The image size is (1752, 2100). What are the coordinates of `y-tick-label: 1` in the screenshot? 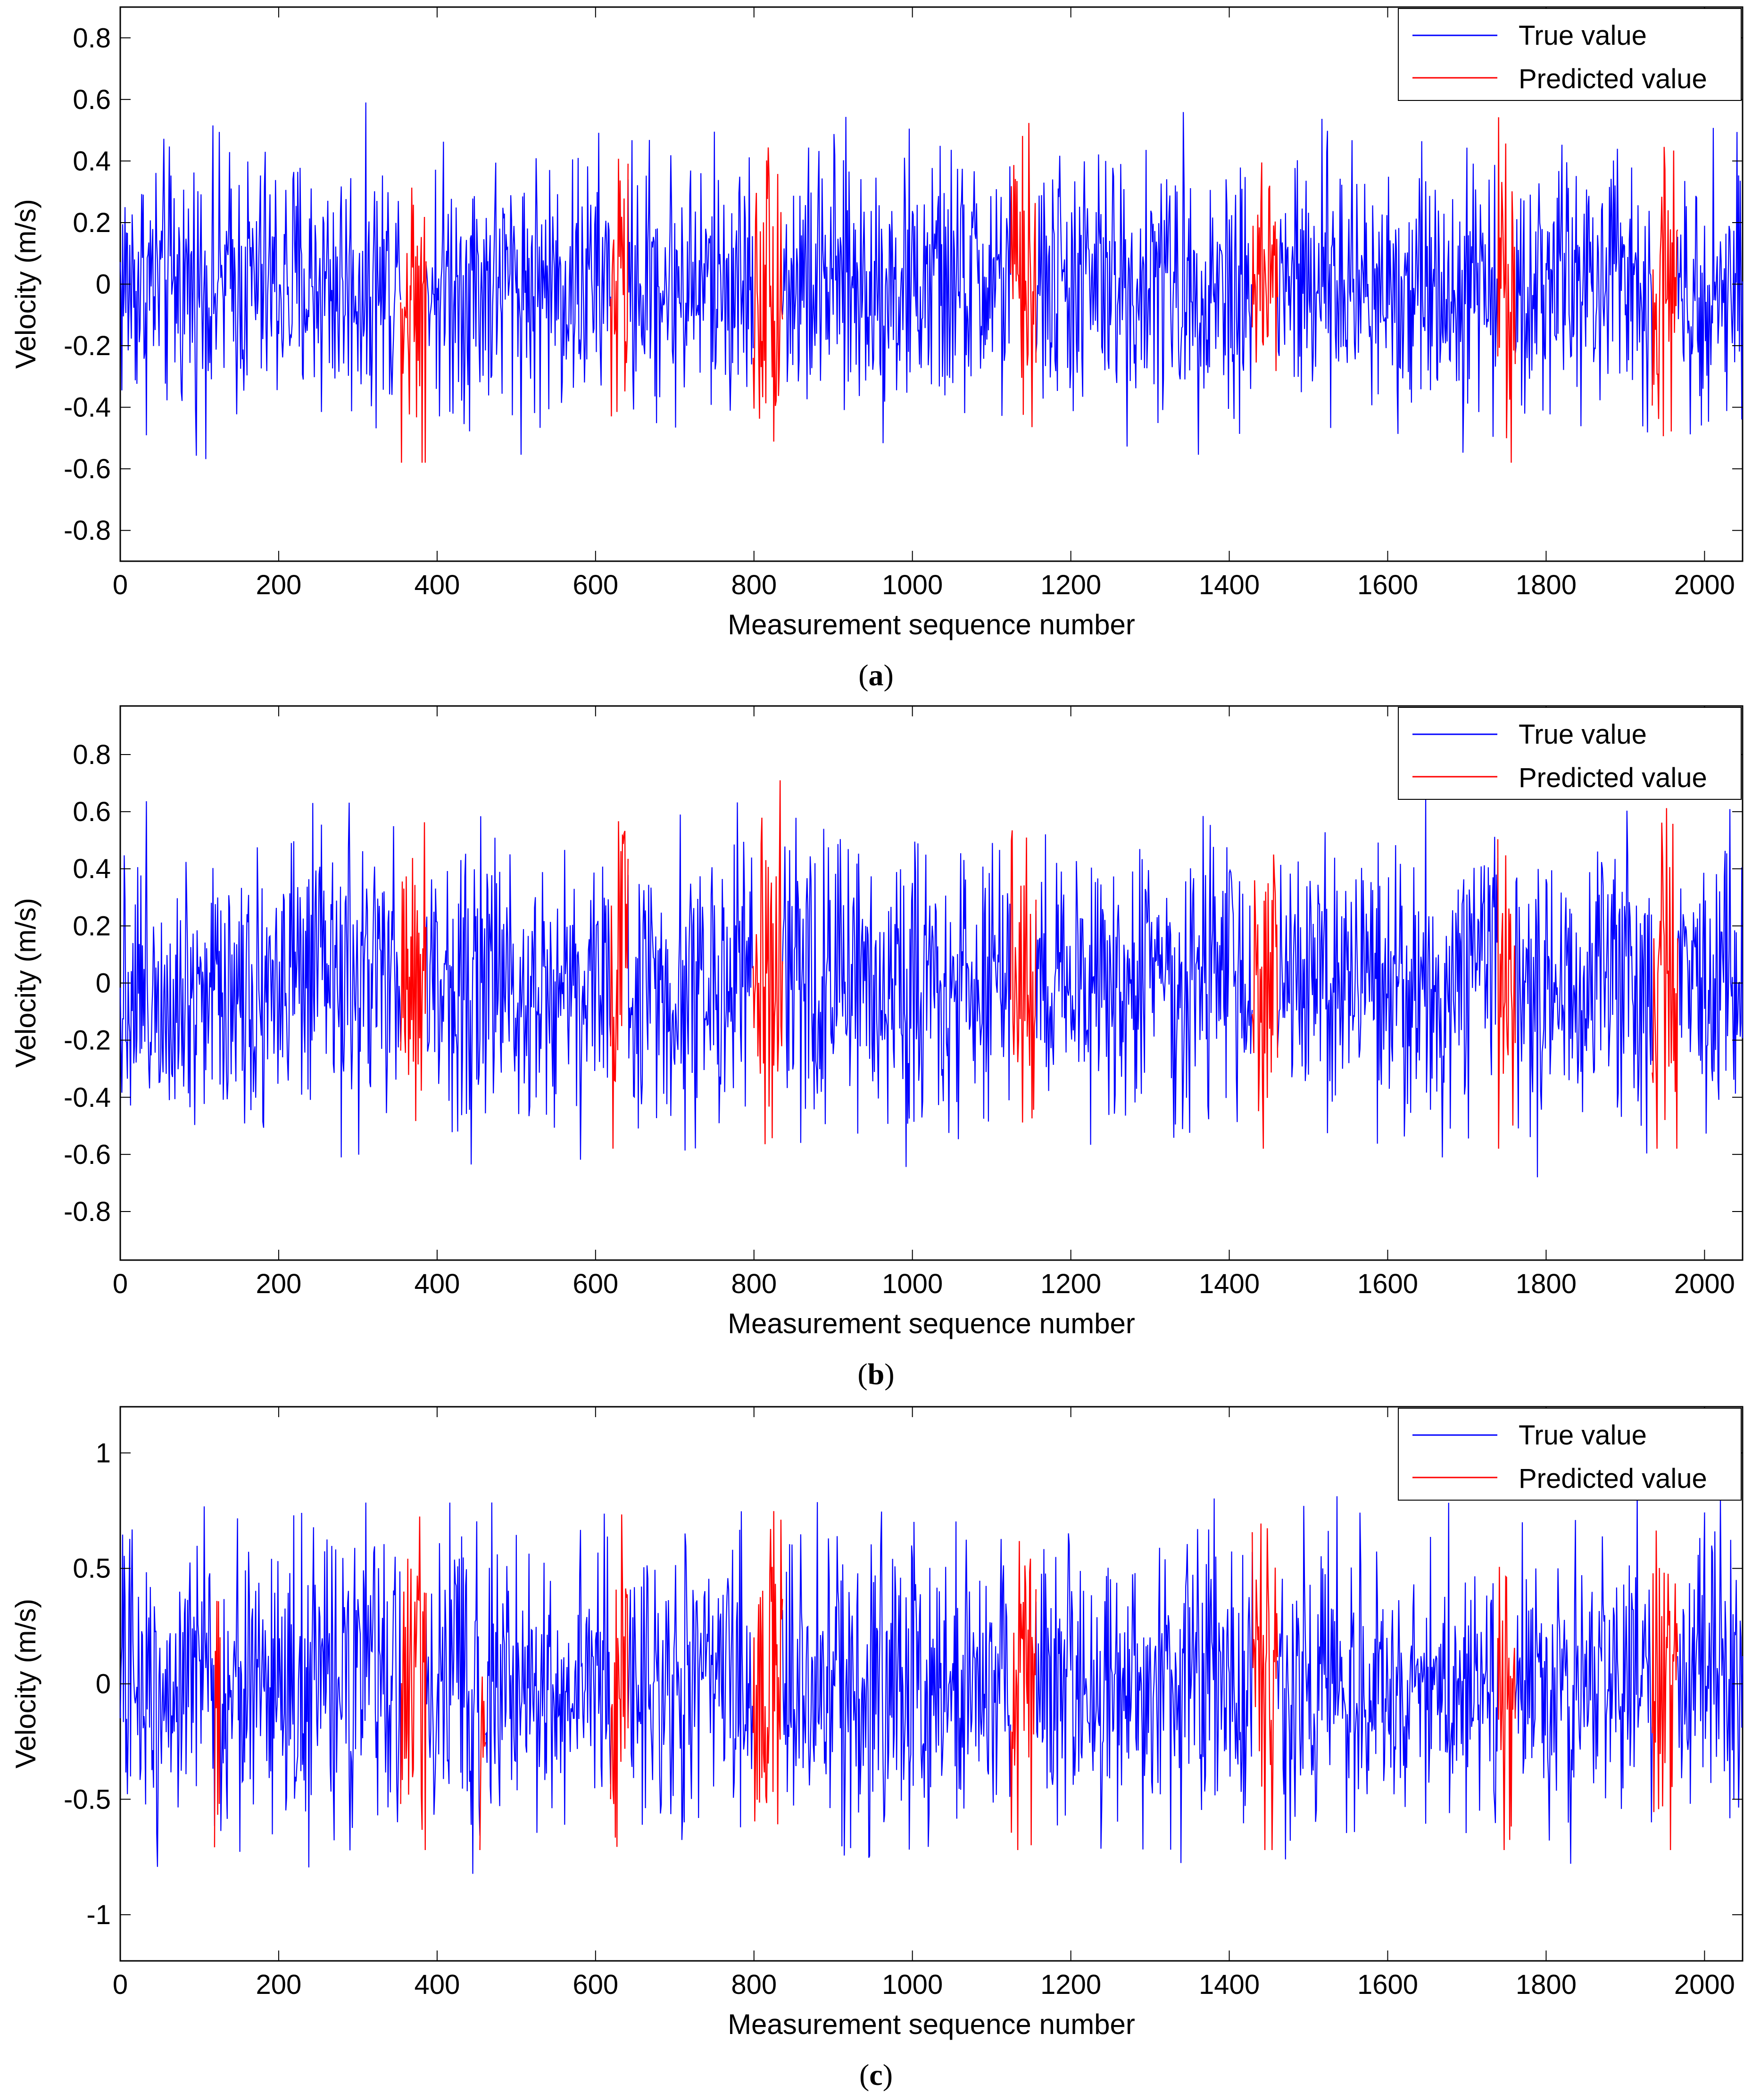 It's located at (103, 1453).